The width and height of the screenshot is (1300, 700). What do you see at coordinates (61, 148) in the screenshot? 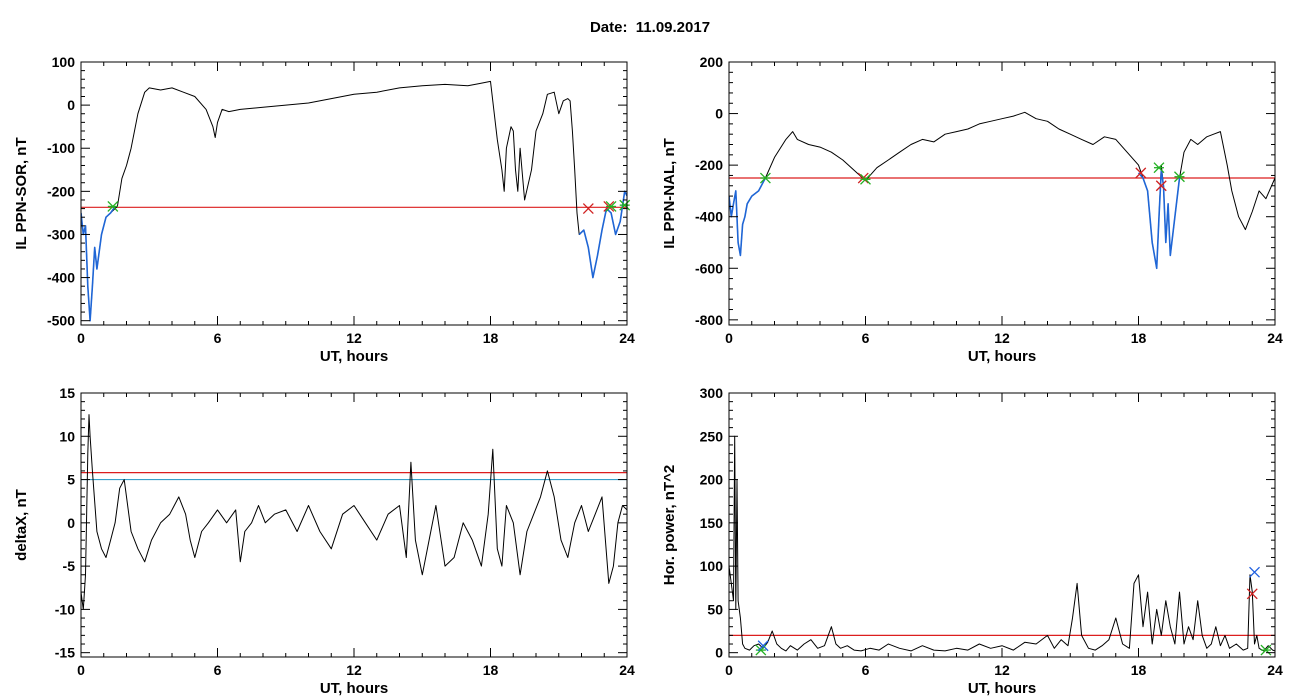
I see `y-tick-label: -100` at bounding box center [61, 148].